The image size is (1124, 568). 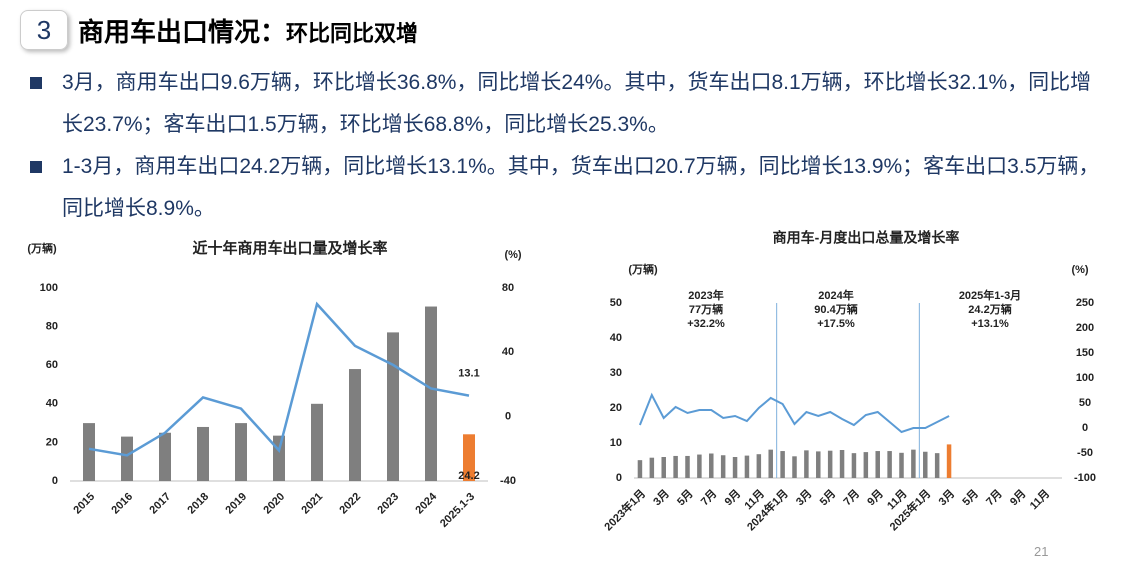 What do you see at coordinates (706, 309) in the screenshot?
I see `annotation: 77万辆` at bounding box center [706, 309].